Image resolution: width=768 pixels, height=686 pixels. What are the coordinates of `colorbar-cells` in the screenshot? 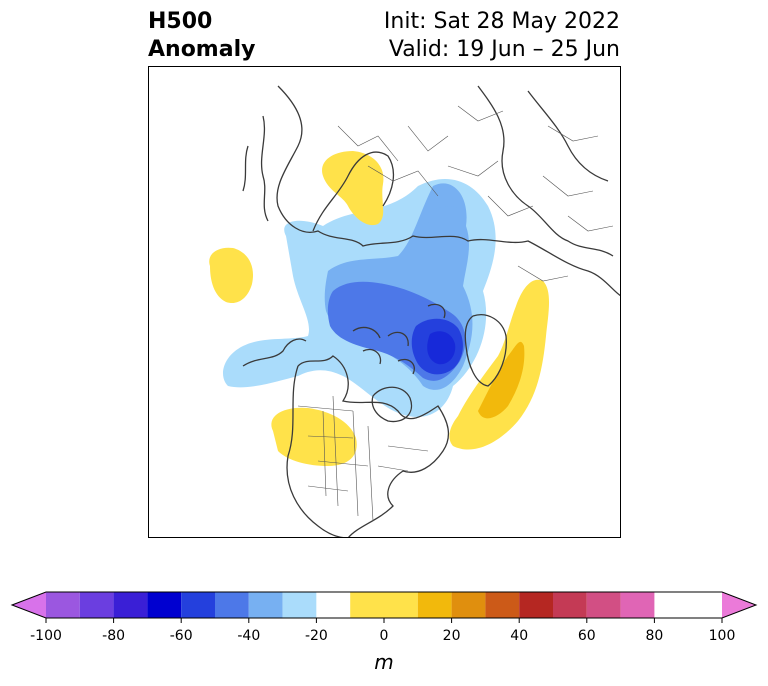 It's located at (384, 605).